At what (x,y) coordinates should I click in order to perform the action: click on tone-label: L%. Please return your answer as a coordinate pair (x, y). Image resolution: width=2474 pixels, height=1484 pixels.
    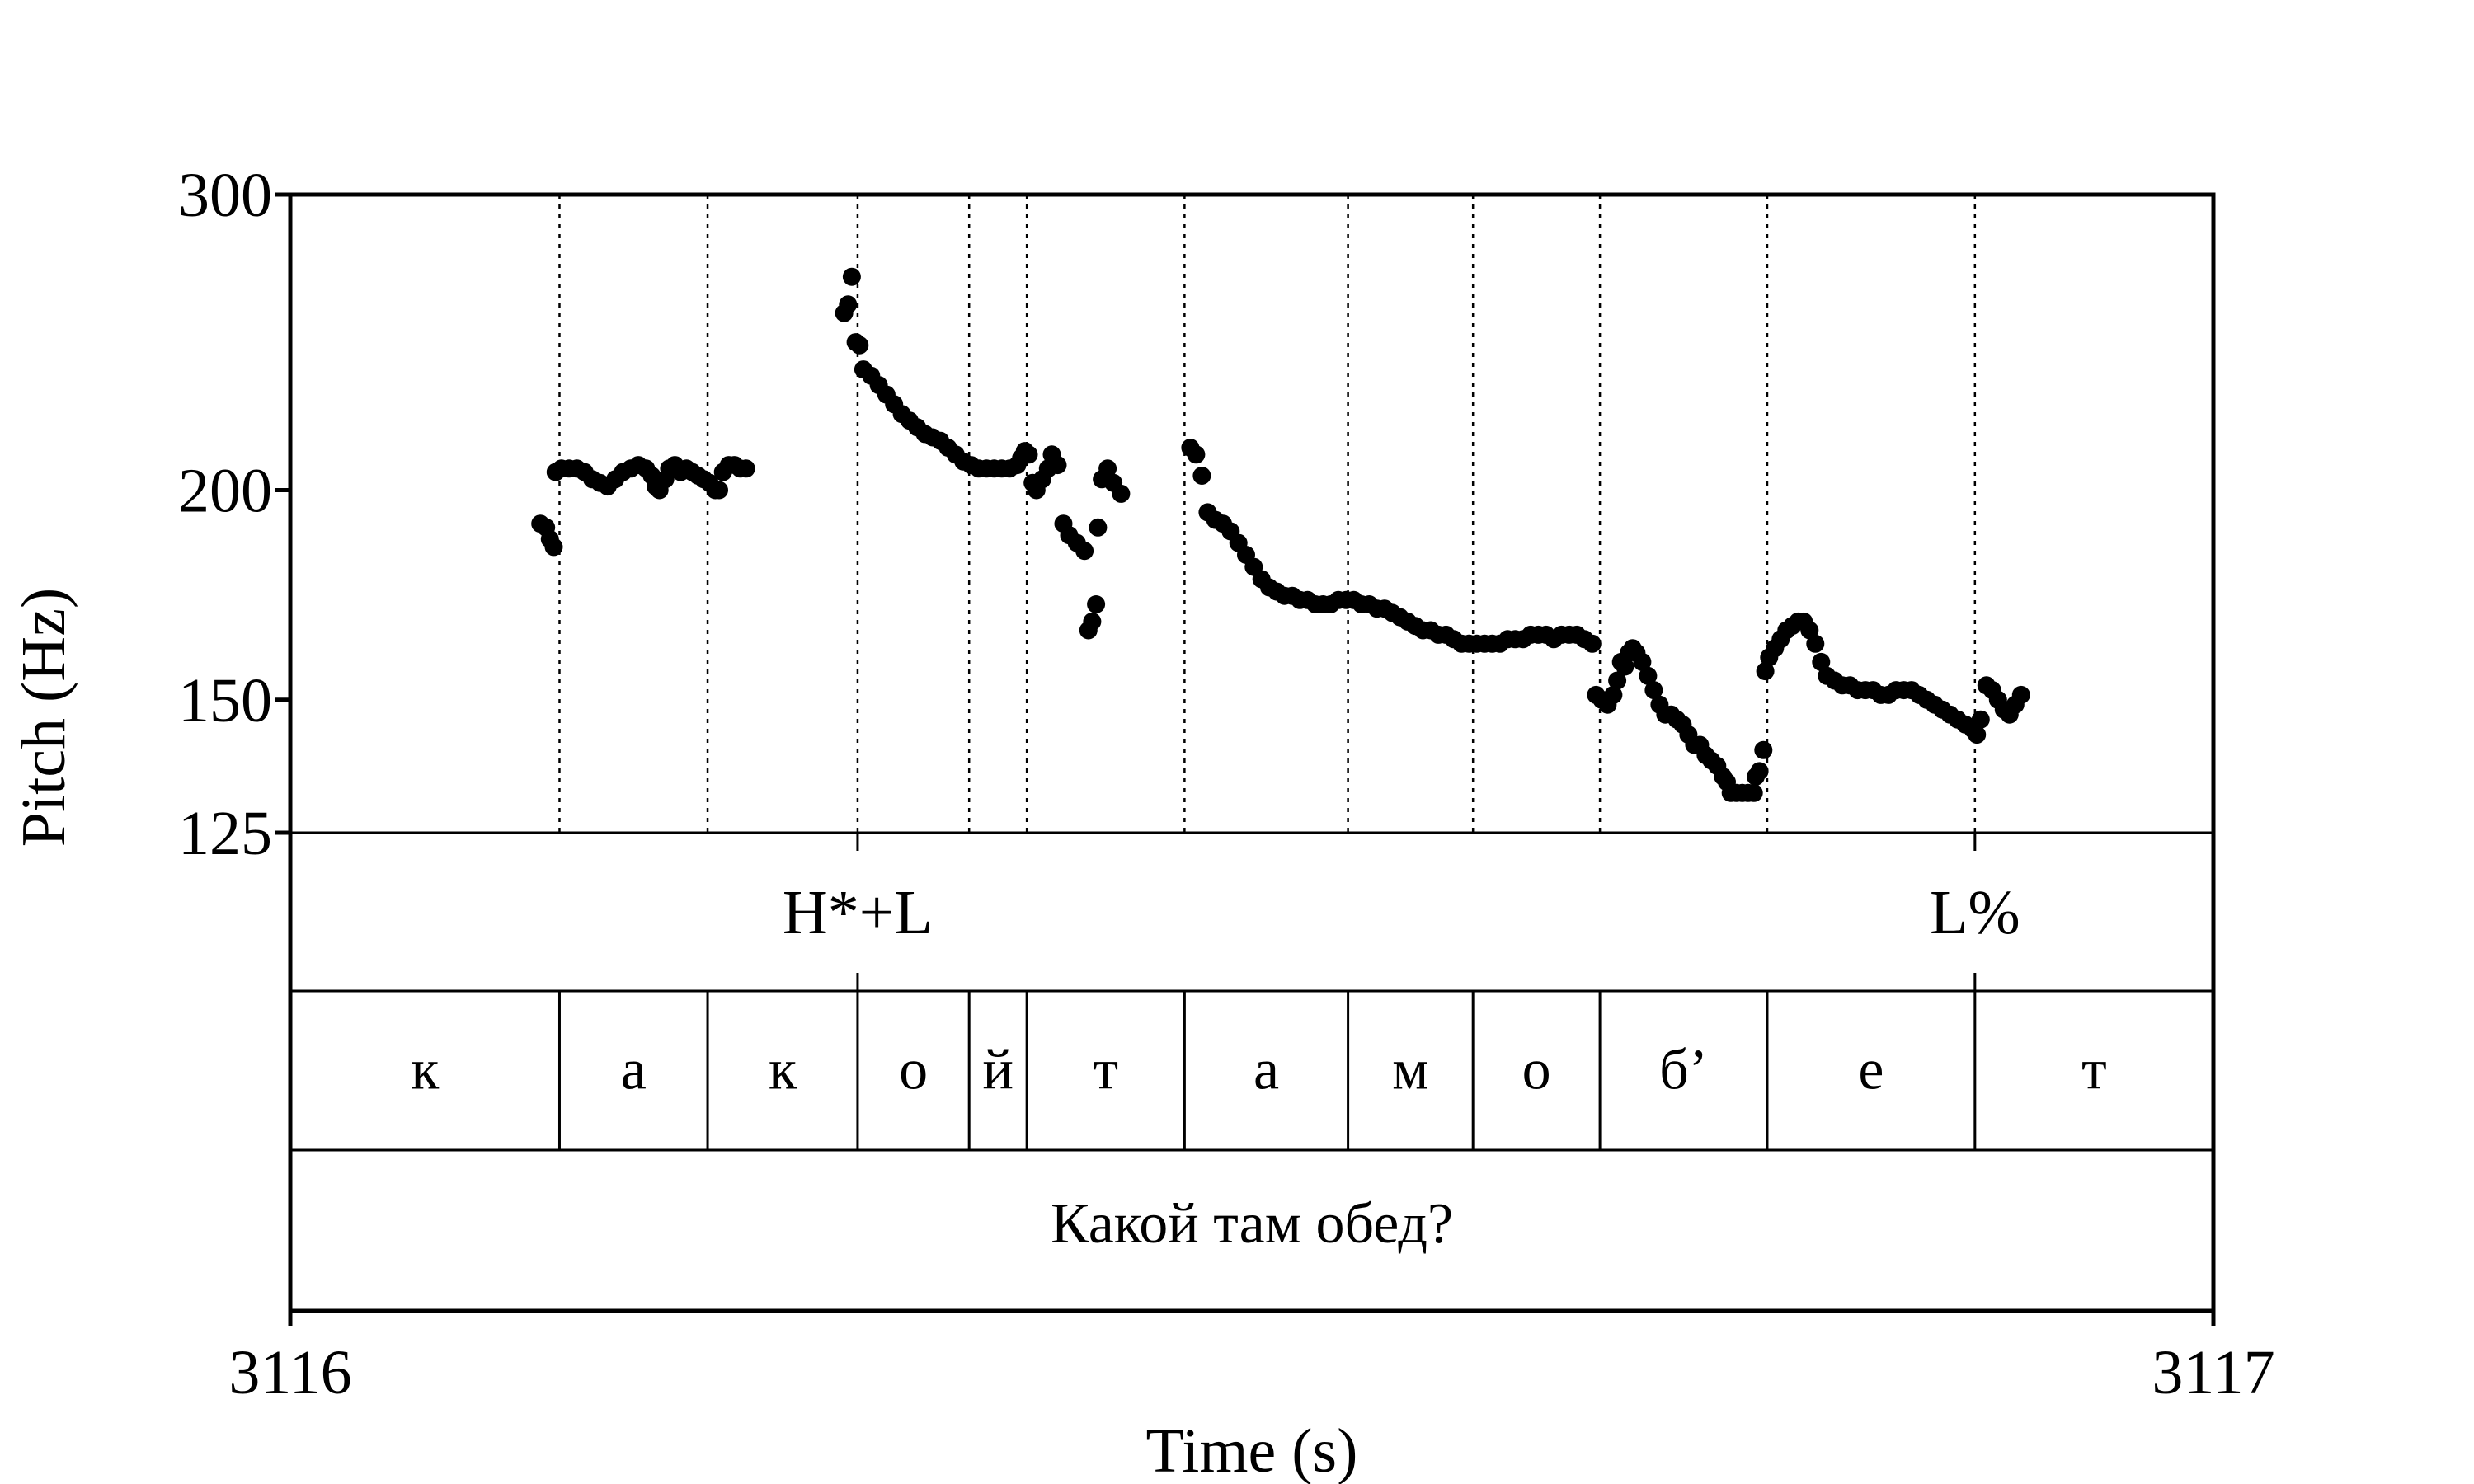
    Looking at the image, I should click on (1975, 912).